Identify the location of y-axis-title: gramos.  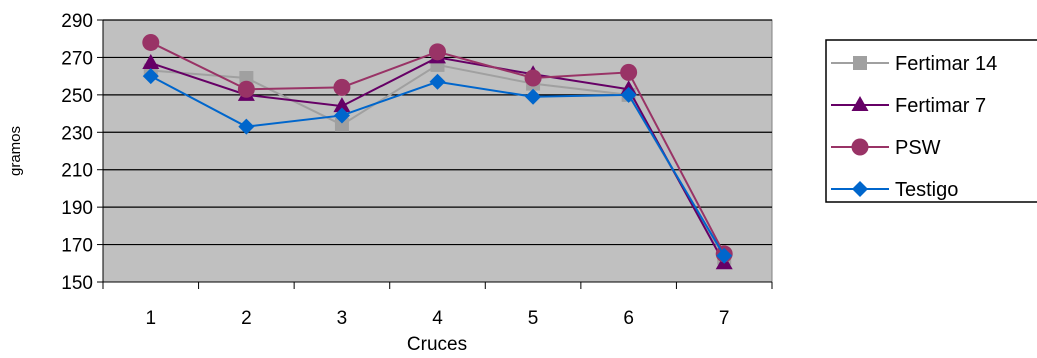
(15, 151).